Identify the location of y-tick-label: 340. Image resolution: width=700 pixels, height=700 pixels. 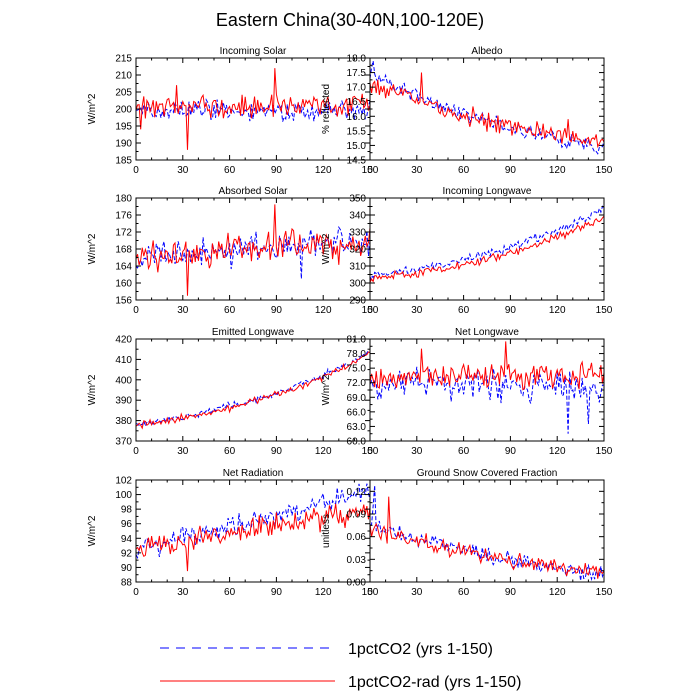
(357, 216).